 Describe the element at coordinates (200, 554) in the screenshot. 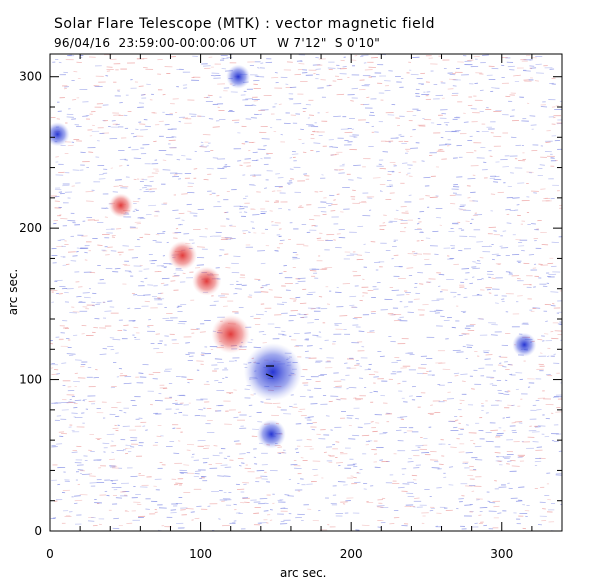

I see `x-tick-label: 100` at that location.